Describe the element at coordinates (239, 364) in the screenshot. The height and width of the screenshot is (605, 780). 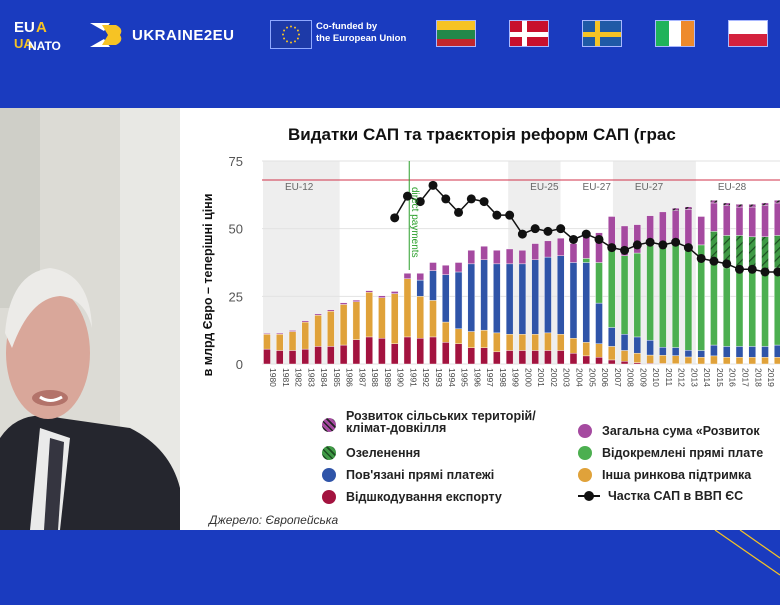
I see `y-tick-label: 0` at that location.